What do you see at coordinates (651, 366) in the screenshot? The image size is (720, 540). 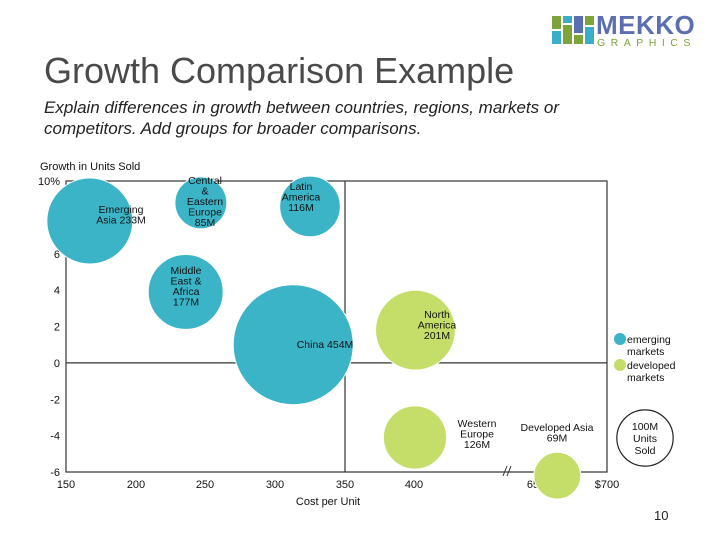 I see `legend-label: developed` at bounding box center [651, 366].